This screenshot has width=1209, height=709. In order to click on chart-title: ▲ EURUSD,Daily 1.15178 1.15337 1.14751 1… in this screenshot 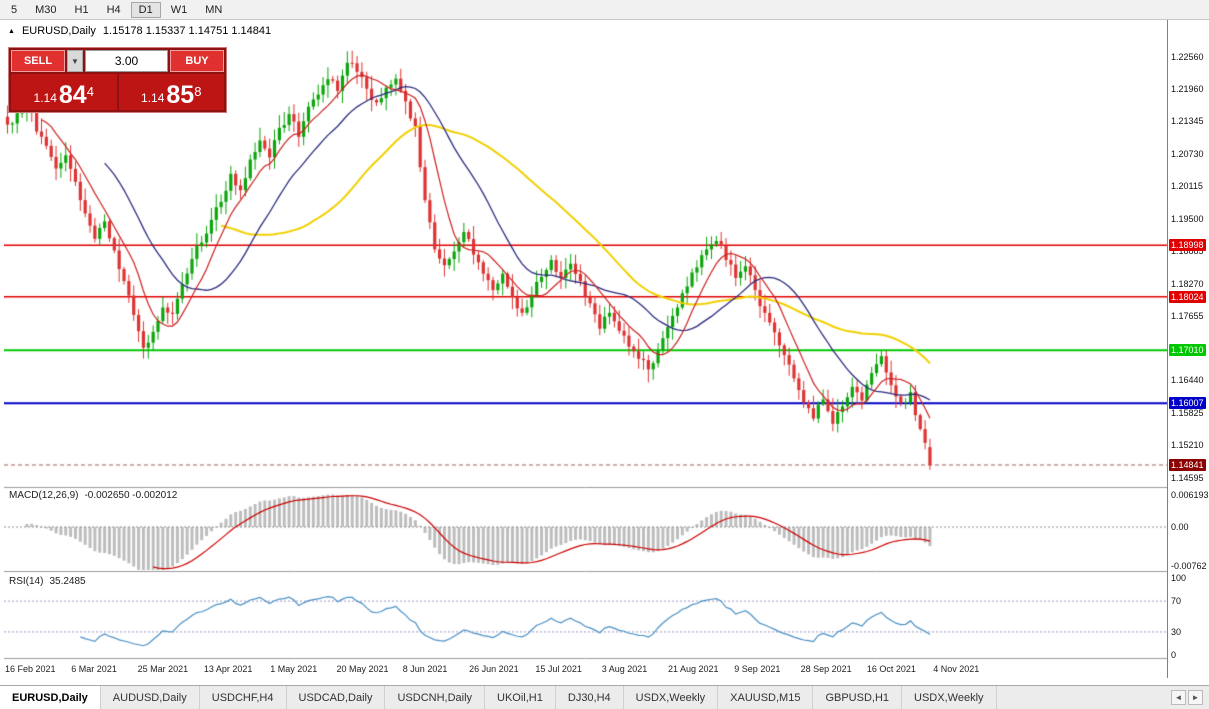, I will do `click(139, 31)`.